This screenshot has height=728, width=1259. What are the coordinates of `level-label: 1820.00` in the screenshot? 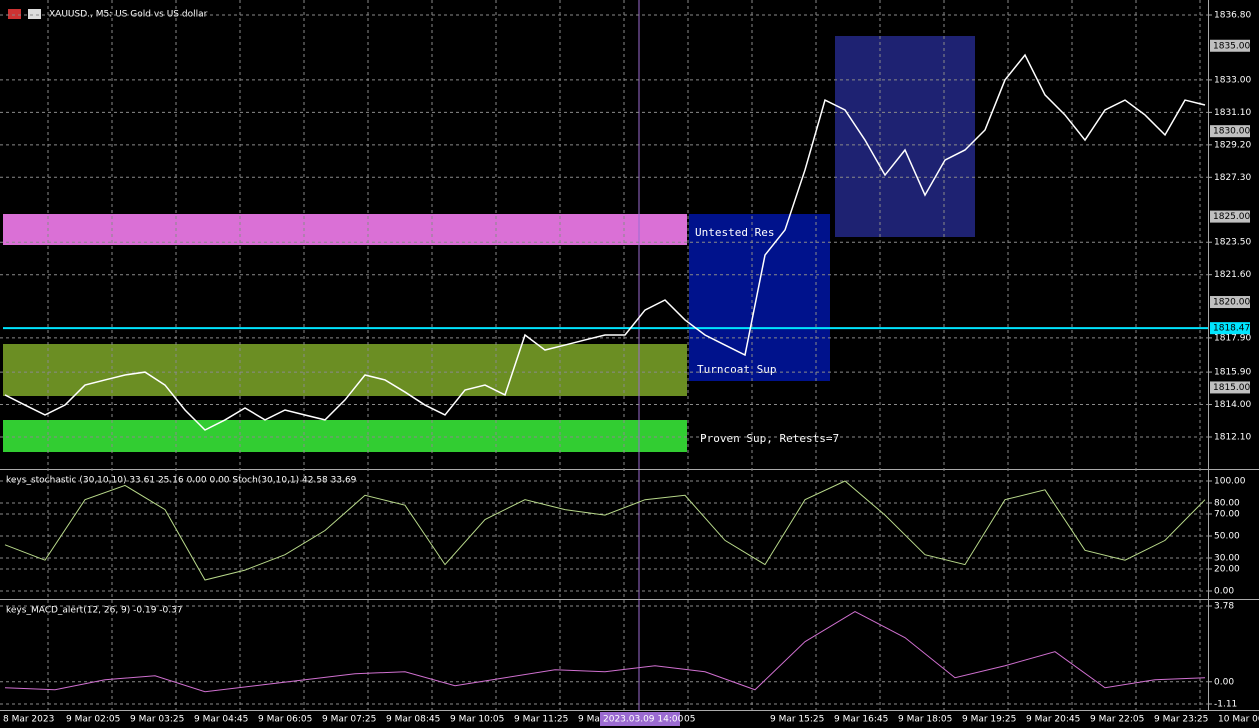 It's located at (1231, 303).